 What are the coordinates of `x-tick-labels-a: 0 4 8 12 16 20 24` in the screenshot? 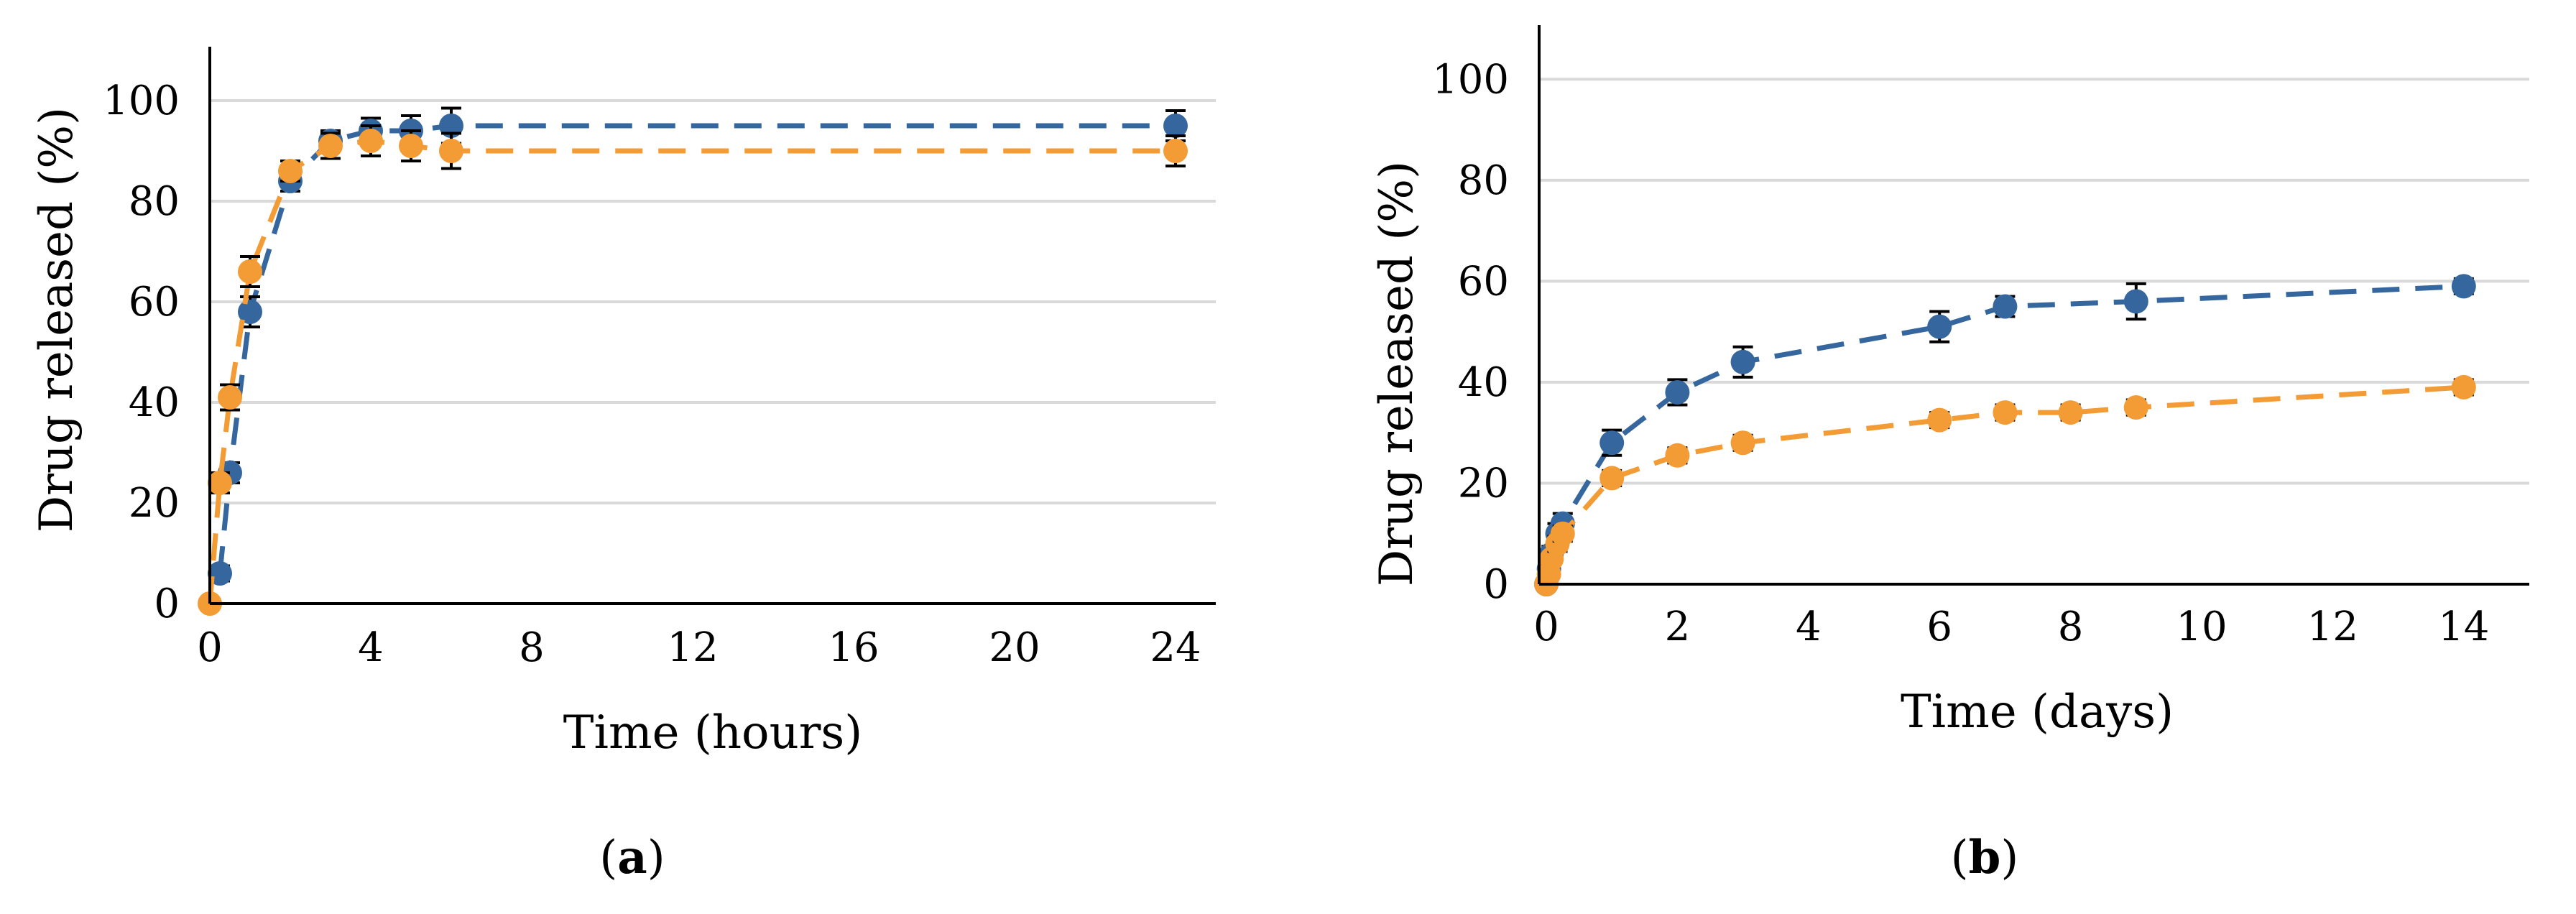 It's located at (699, 648).